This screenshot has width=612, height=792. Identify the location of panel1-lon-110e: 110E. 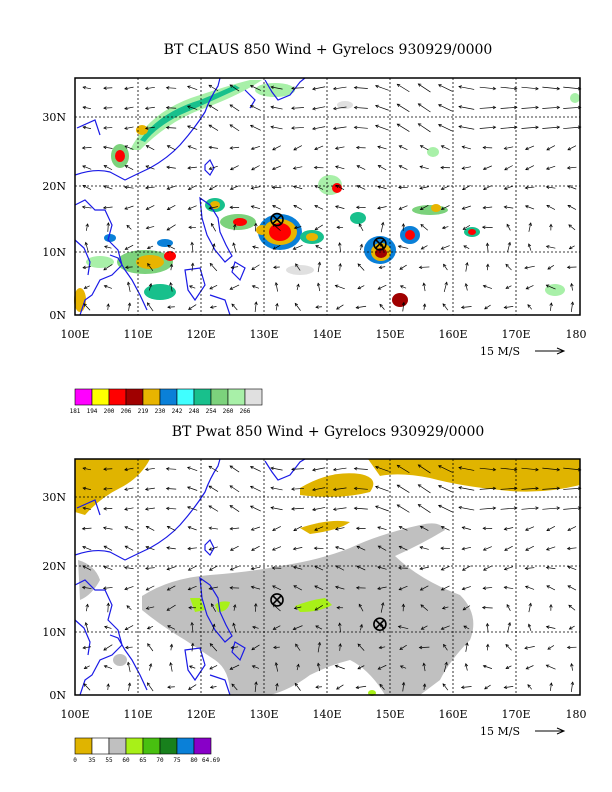
(137, 334).